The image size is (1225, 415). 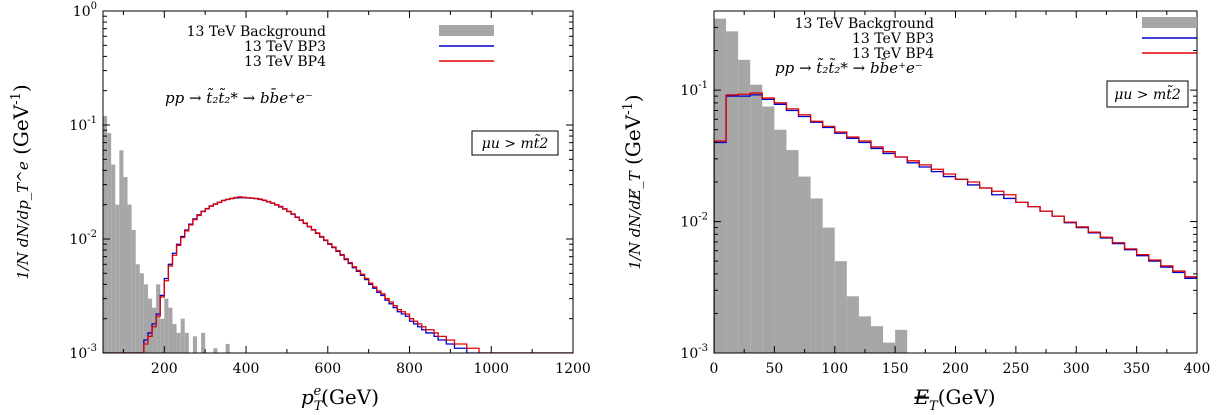 What do you see at coordinates (83, 124) in the screenshot?
I see `left-y-tick-label: 10⁻¹` at bounding box center [83, 124].